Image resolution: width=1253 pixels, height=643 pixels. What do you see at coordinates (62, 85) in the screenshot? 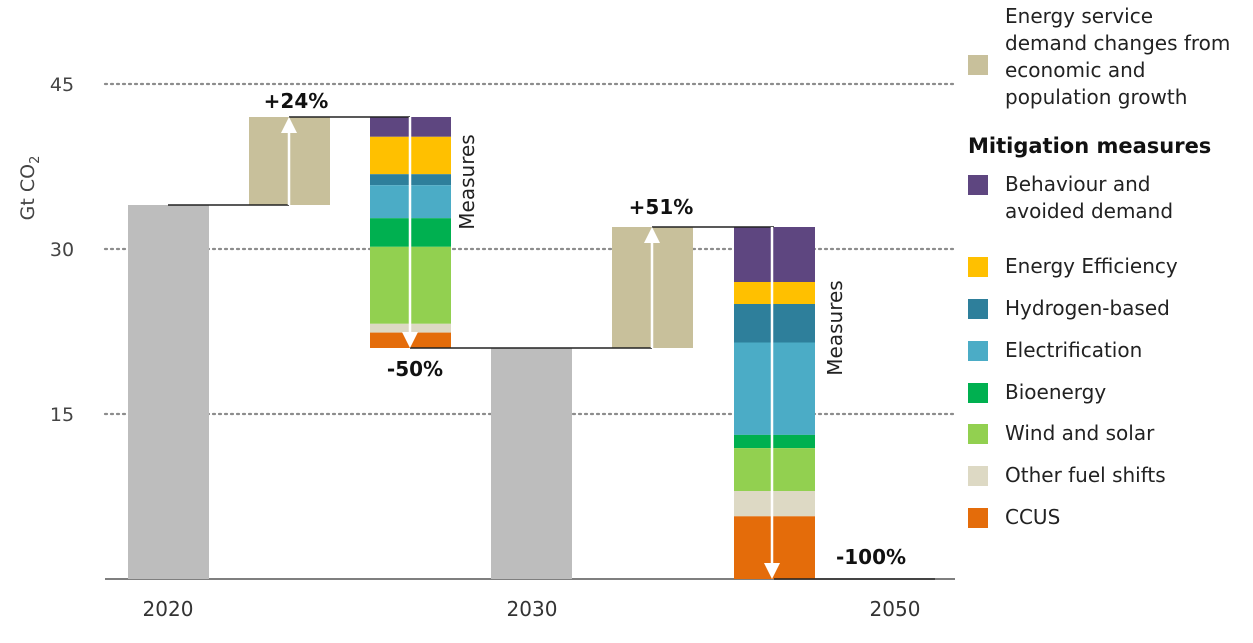
I see `y-tick-label: 45` at bounding box center [62, 85].